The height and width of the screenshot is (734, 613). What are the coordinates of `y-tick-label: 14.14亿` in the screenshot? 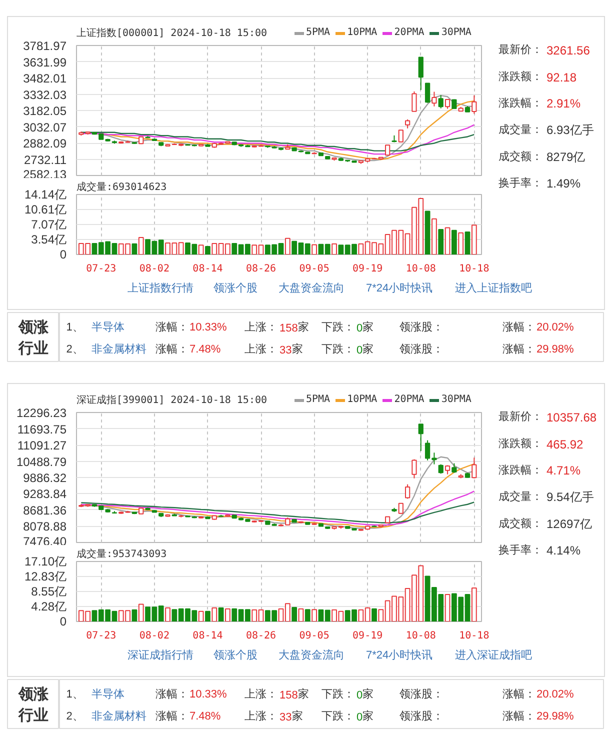 It's located at (45, 195).